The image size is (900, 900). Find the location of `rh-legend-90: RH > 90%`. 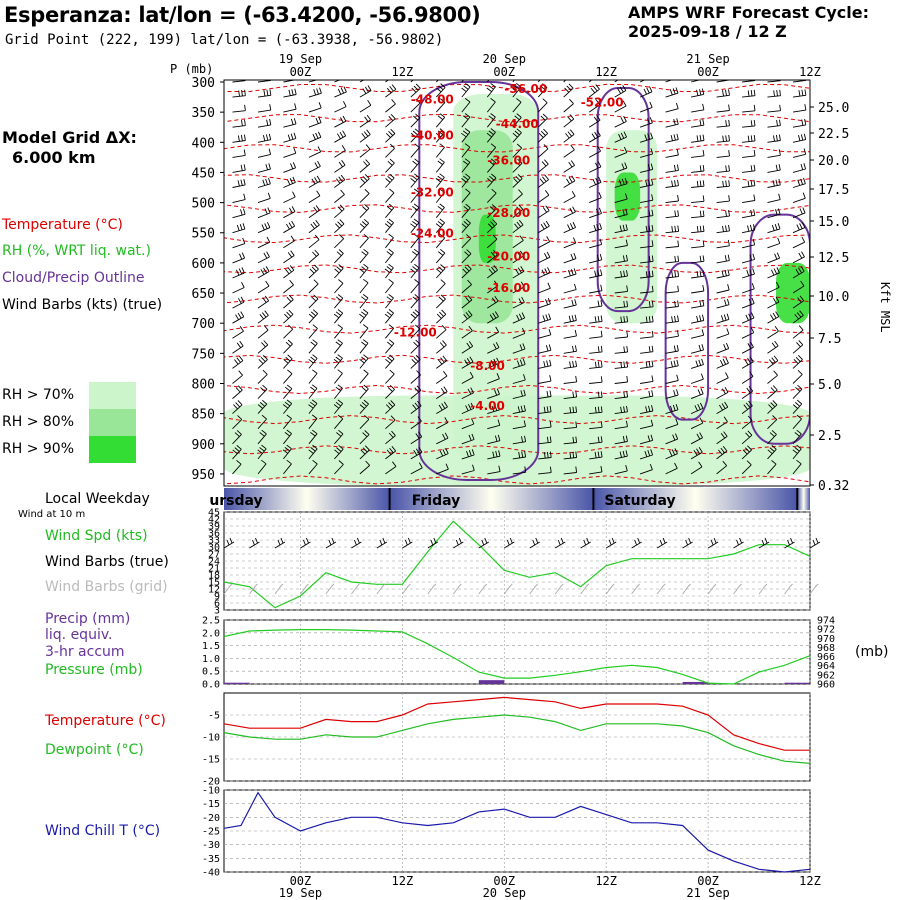

rh-legend-90: RH > 90% is located at coordinates (38, 449).